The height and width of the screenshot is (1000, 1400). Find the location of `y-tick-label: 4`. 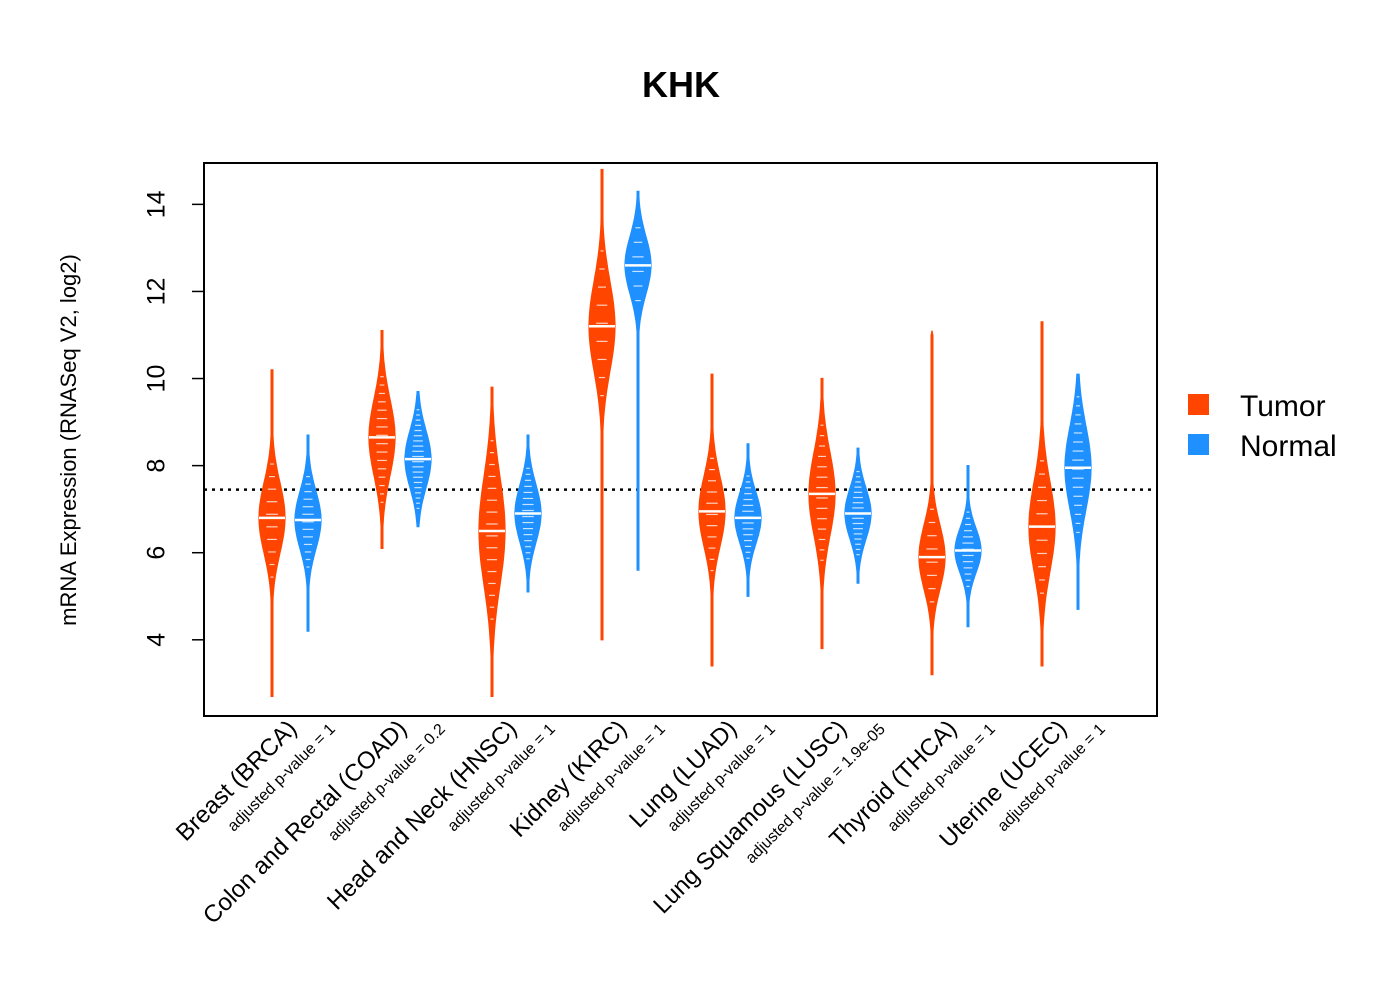

y-tick-label: 4 is located at coordinates (157, 640).